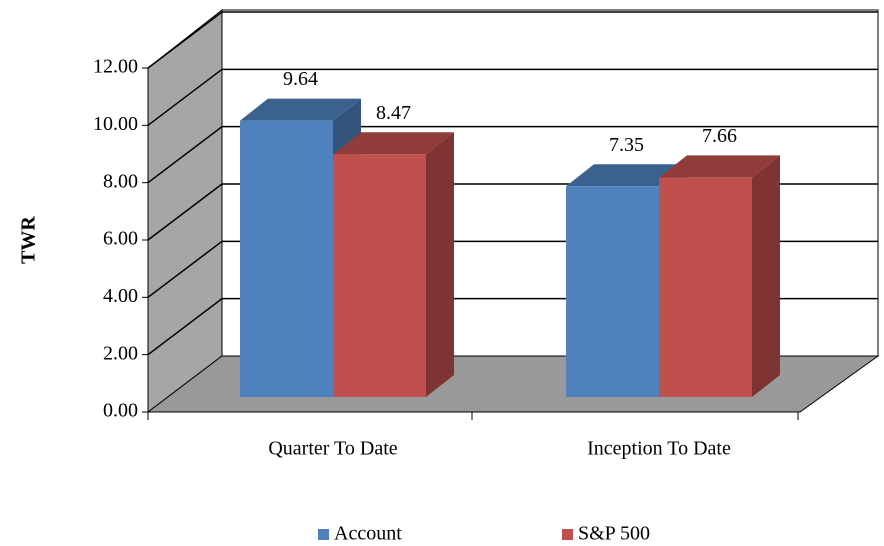 This screenshot has height=546, width=884. Describe the element at coordinates (115, 124) in the screenshot. I see `y-tick-label: 10.00` at that location.